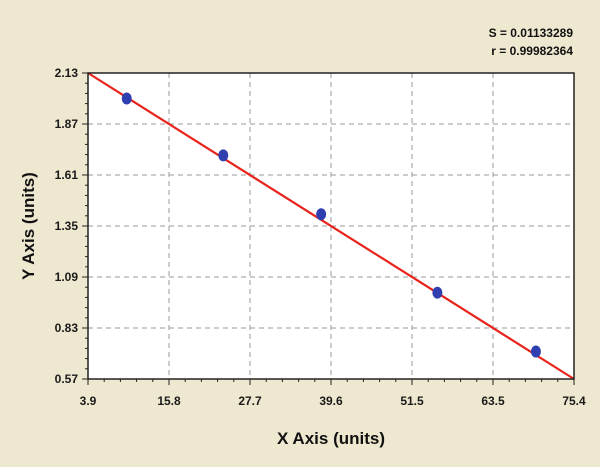 This screenshot has width=600, height=467. What do you see at coordinates (250, 401) in the screenshot?
I see `x-tick-label: 27.7` at bounding box center [250, 401].